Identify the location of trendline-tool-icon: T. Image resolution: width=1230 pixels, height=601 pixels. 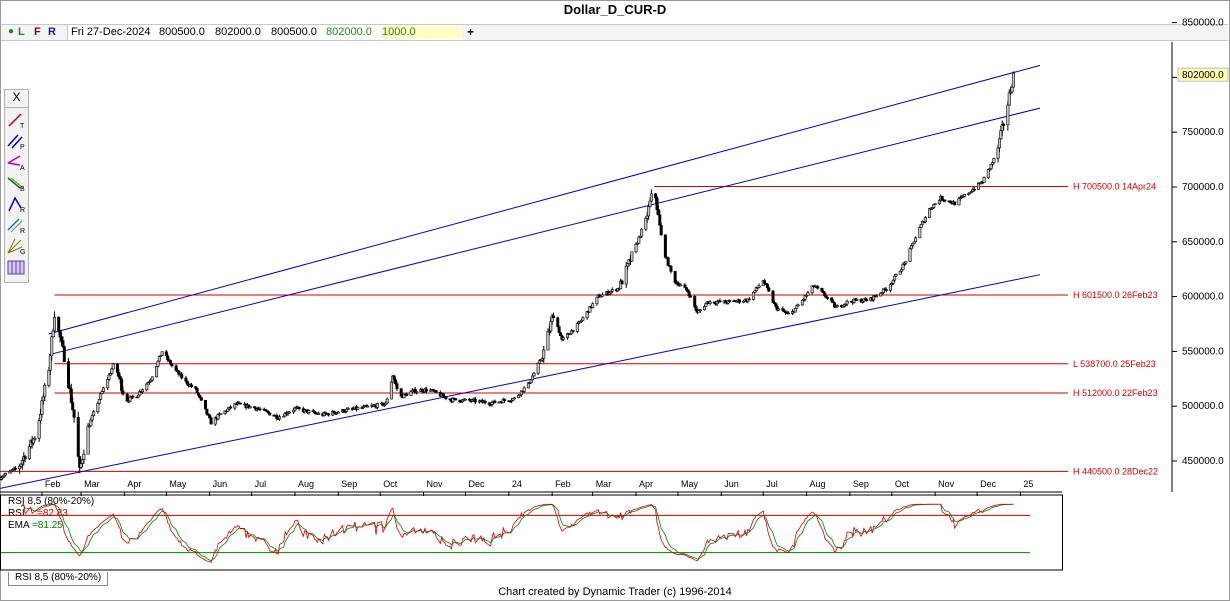
(16, 120).